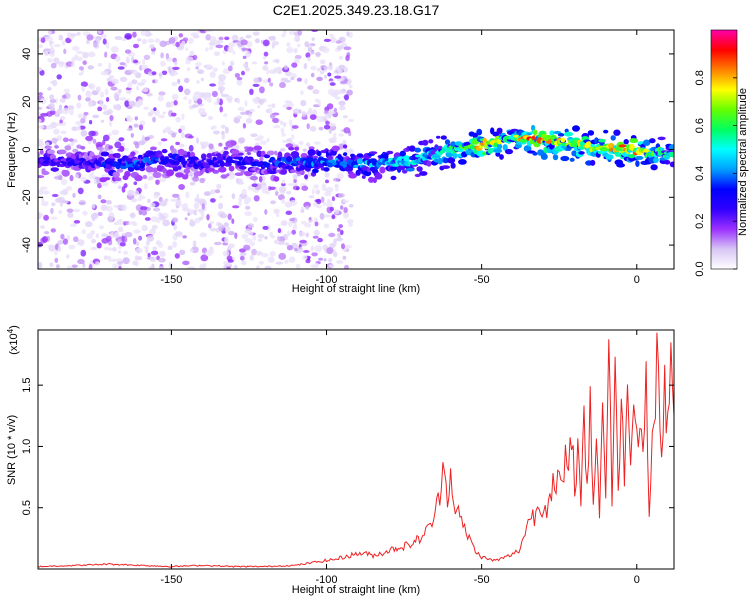 The height and width of the screenshot is (600, 750). I want to click on y-tick-label: -20, so click(27, 197).